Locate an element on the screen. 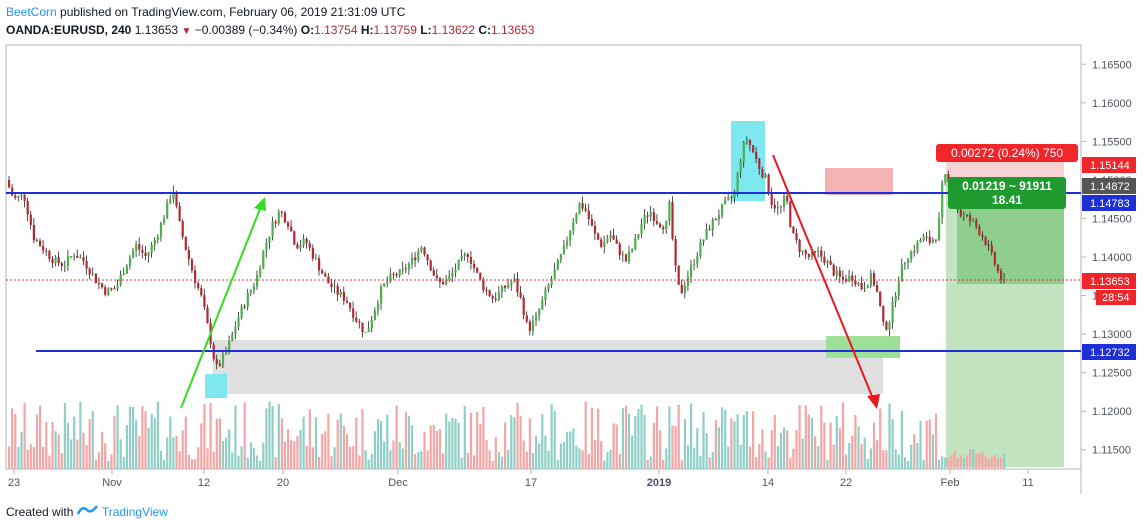 This screenshot has width=1144, height=530. upper-blue-price-tag is located at coordinates (1109, 203).